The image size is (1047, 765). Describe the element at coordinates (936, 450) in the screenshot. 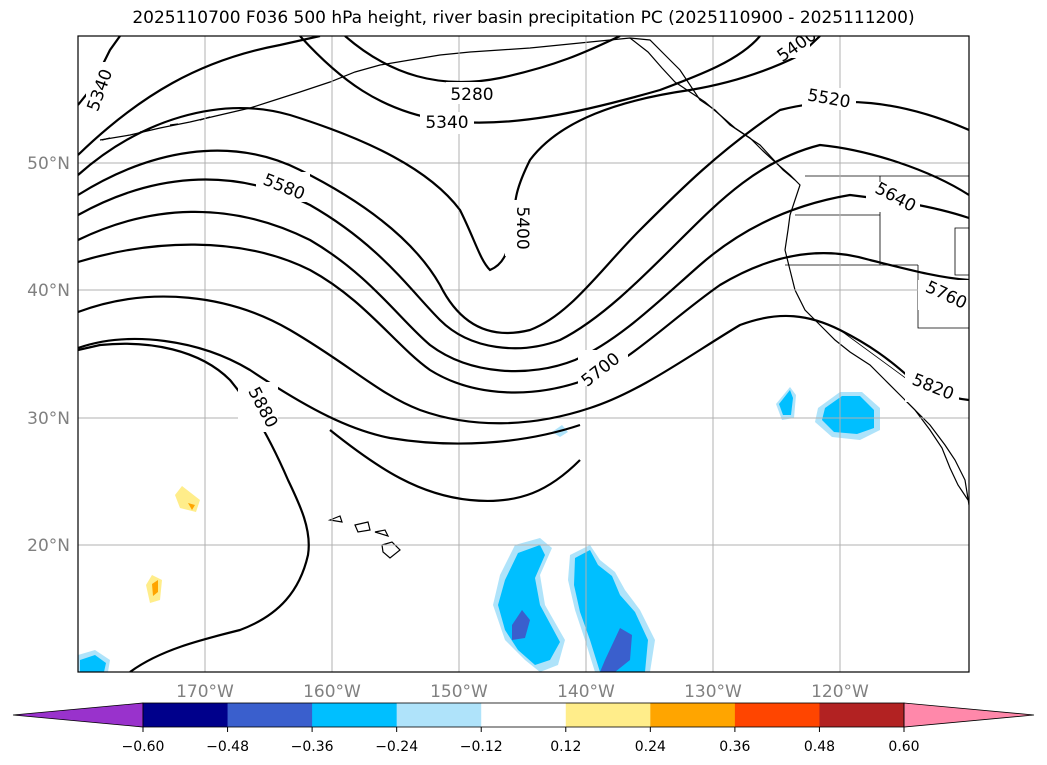

I see `baja-coast` at that location.